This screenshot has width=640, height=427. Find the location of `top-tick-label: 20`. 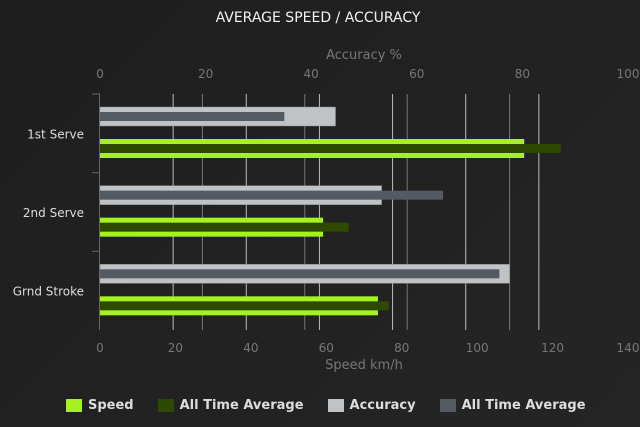

top-tick-label: 20 is located at coordinates (205, 74).